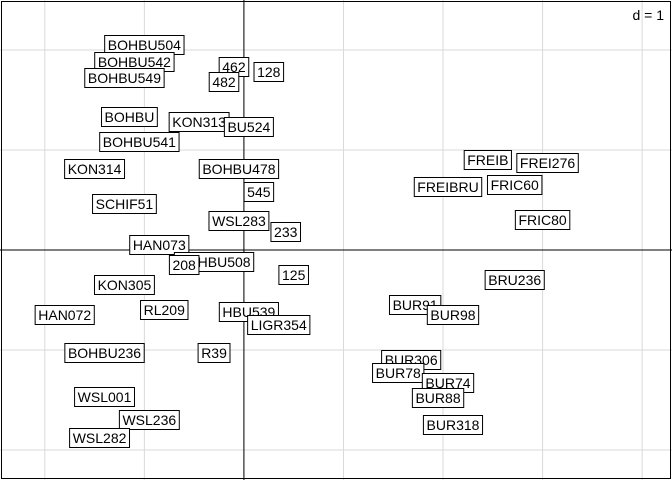  I want to click on point-label-text: WSL001, so click(105, 397).